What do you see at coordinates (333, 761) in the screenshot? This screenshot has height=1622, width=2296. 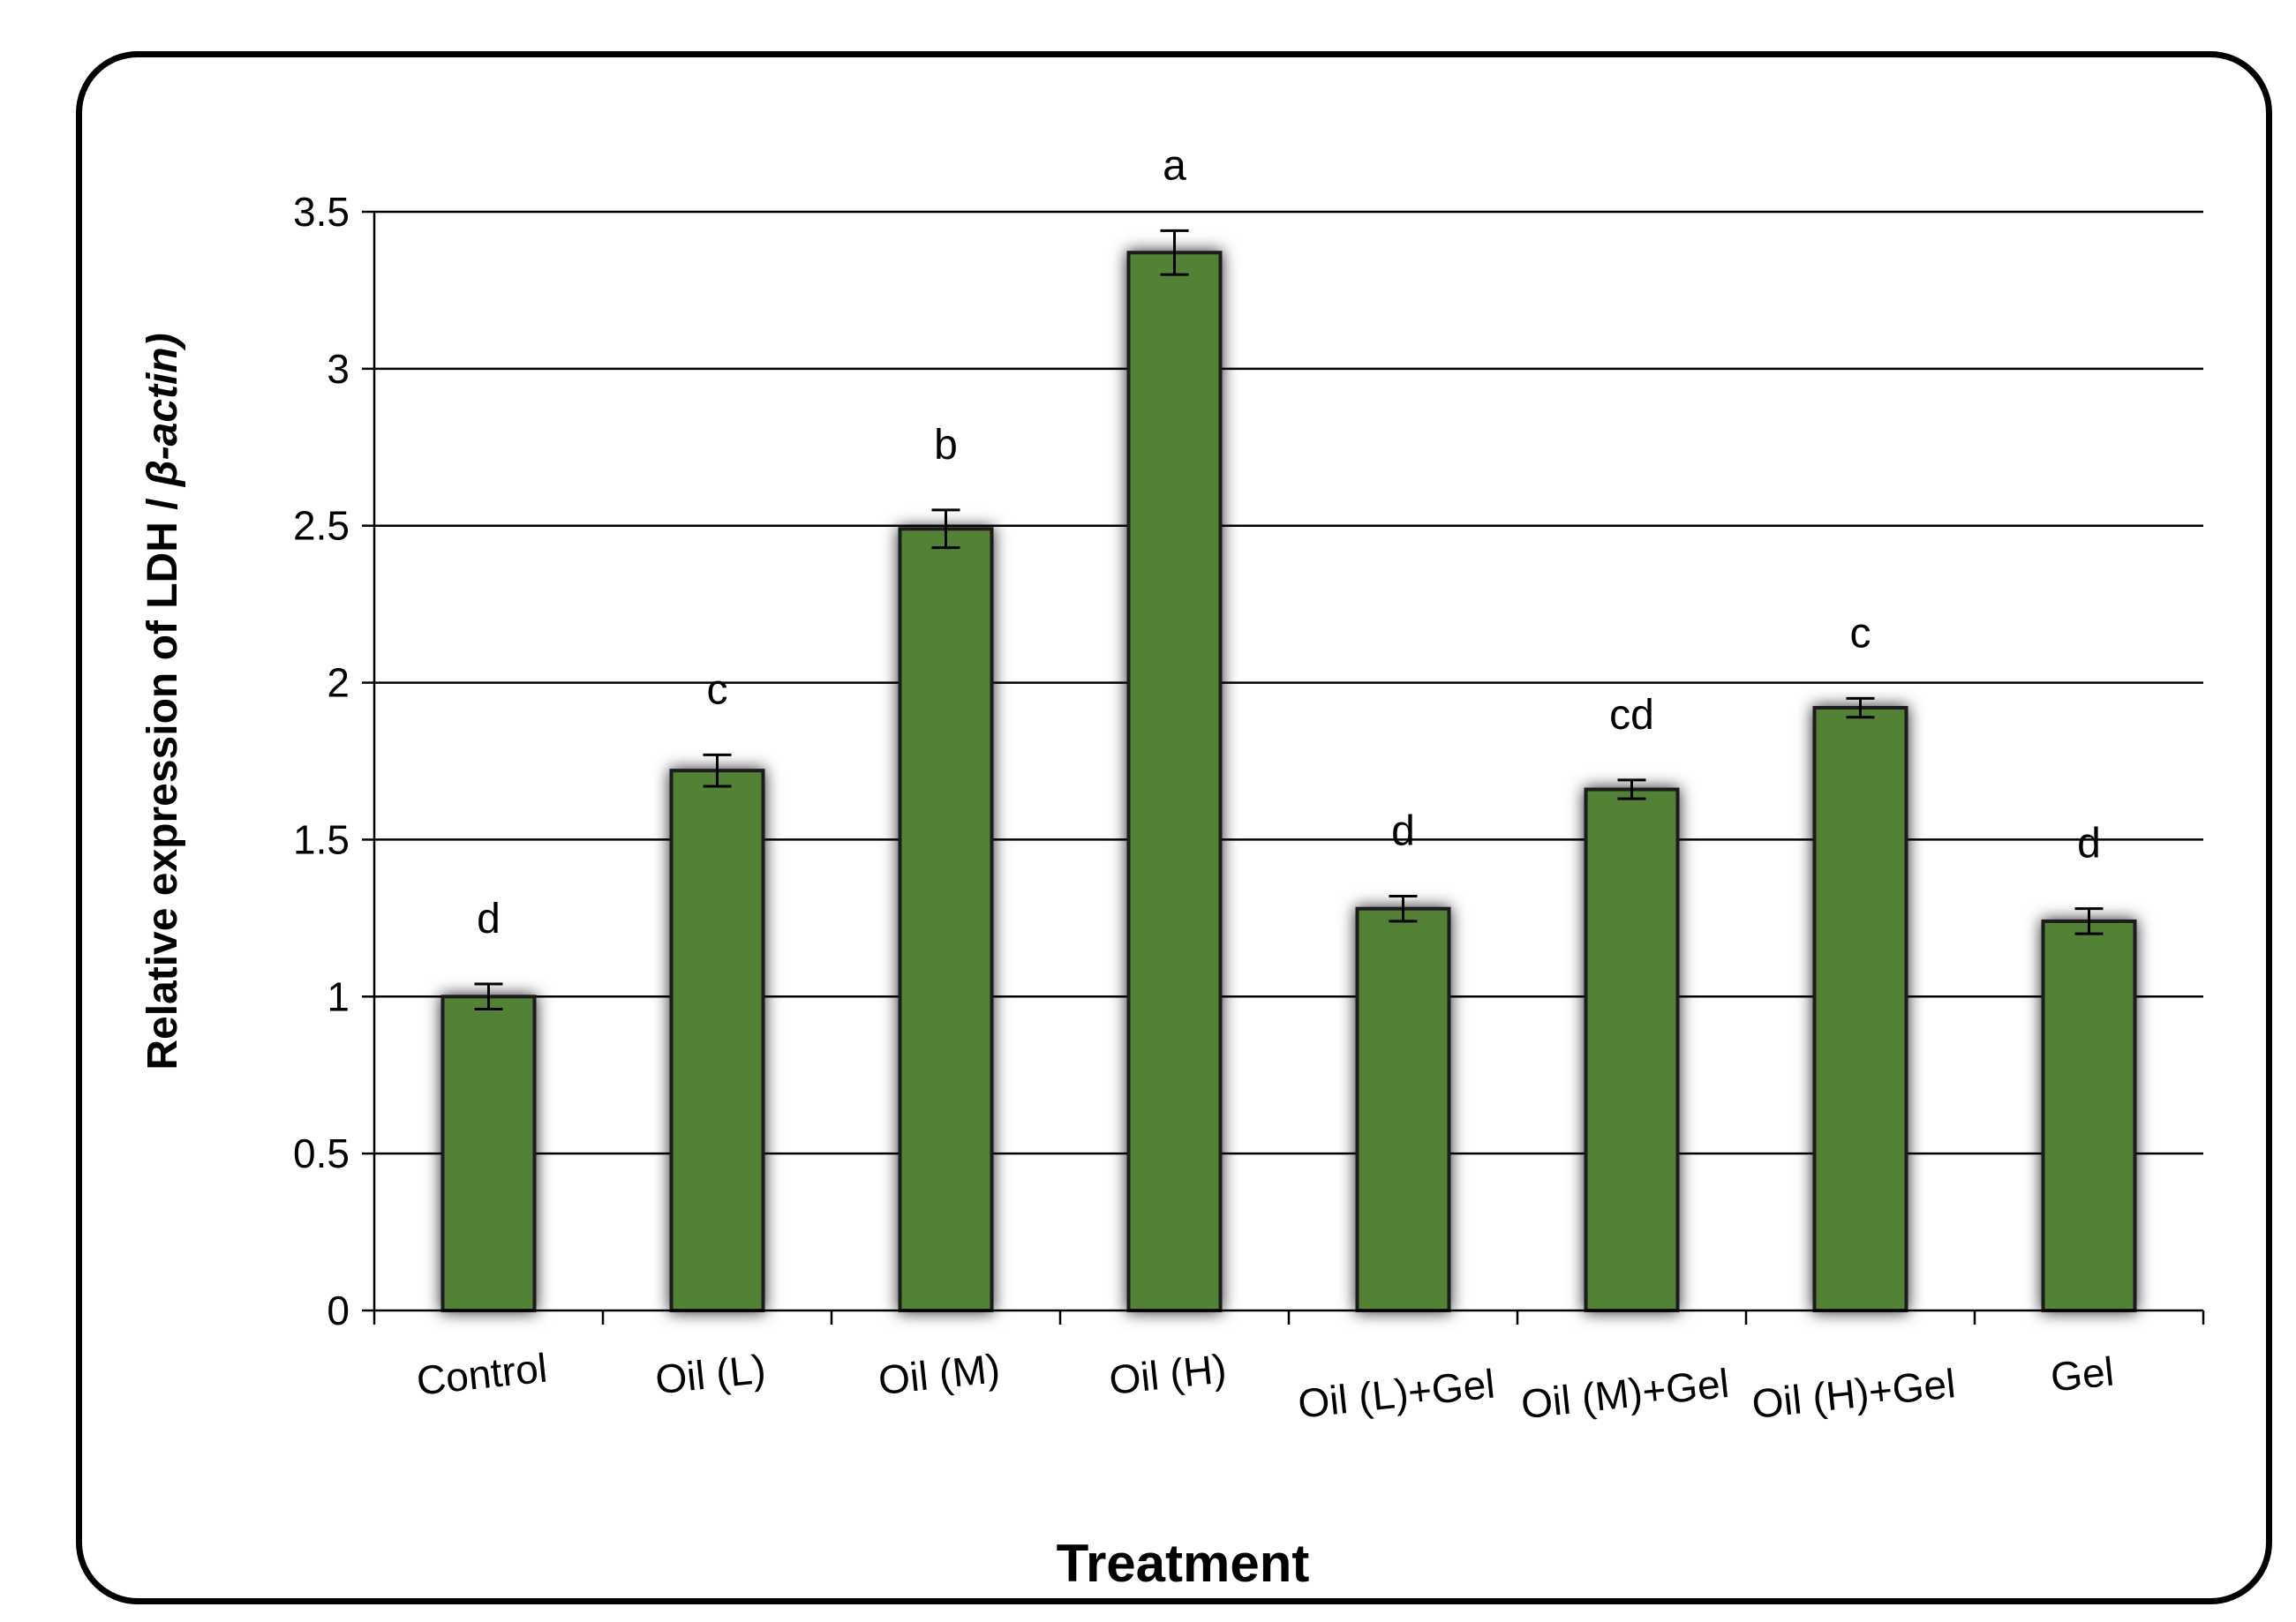 I see `y-axis-ticks: 0 0.5 1 1.5 2 2.5 3 3.5` at bounding box center [333, 761].